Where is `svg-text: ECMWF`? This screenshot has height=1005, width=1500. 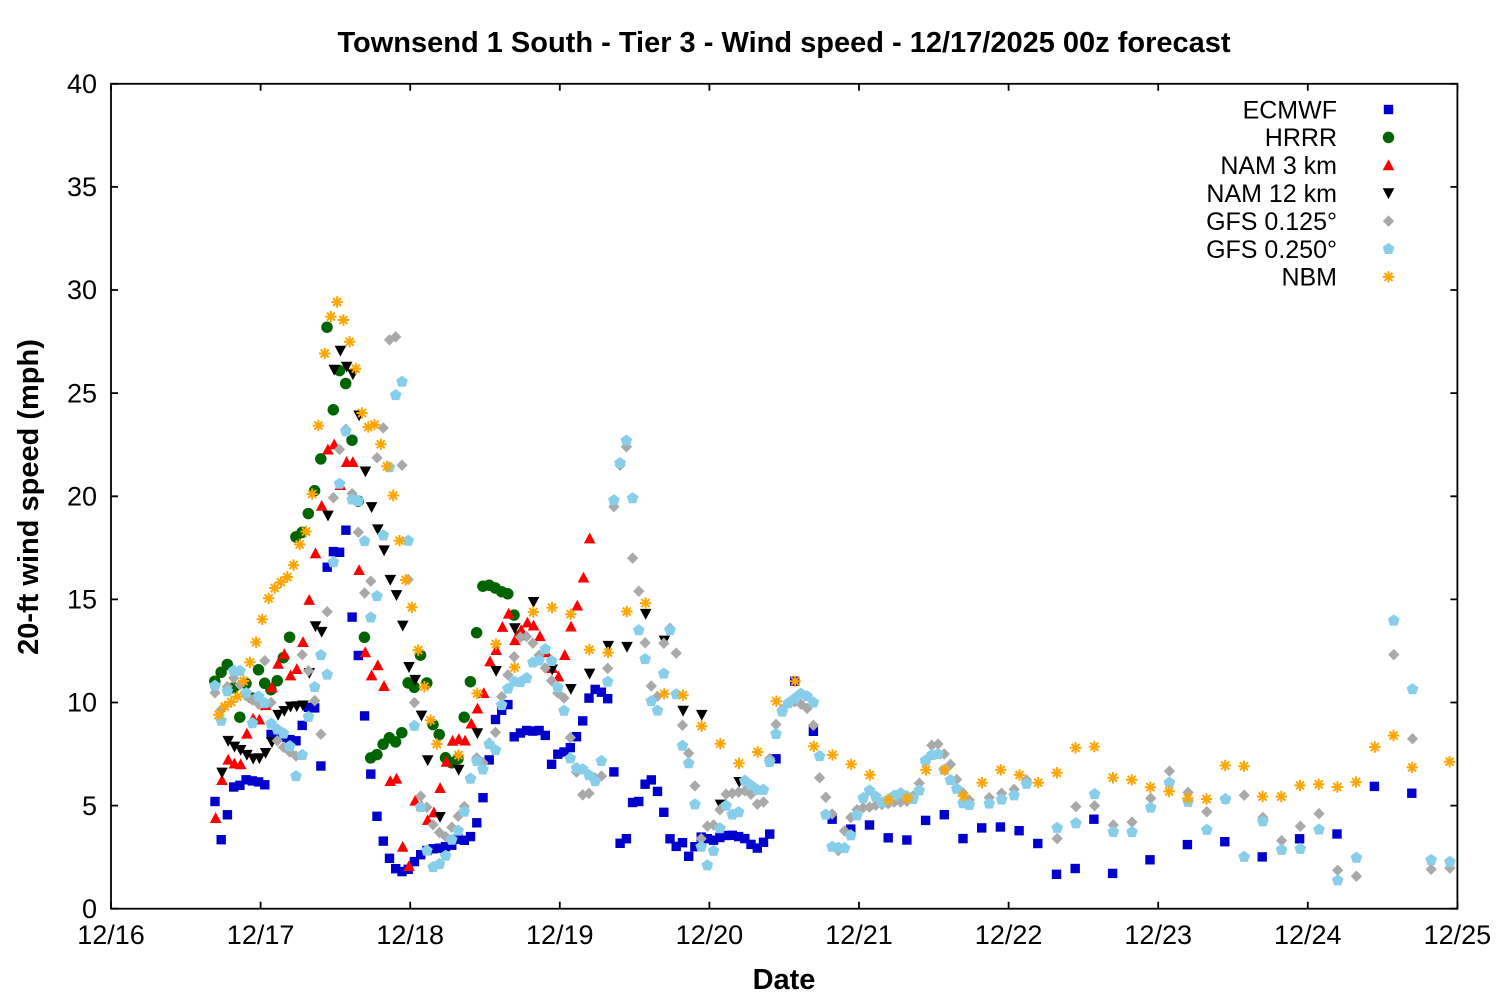
svg-text: ECMWF is located at coordinates (1290, 110).